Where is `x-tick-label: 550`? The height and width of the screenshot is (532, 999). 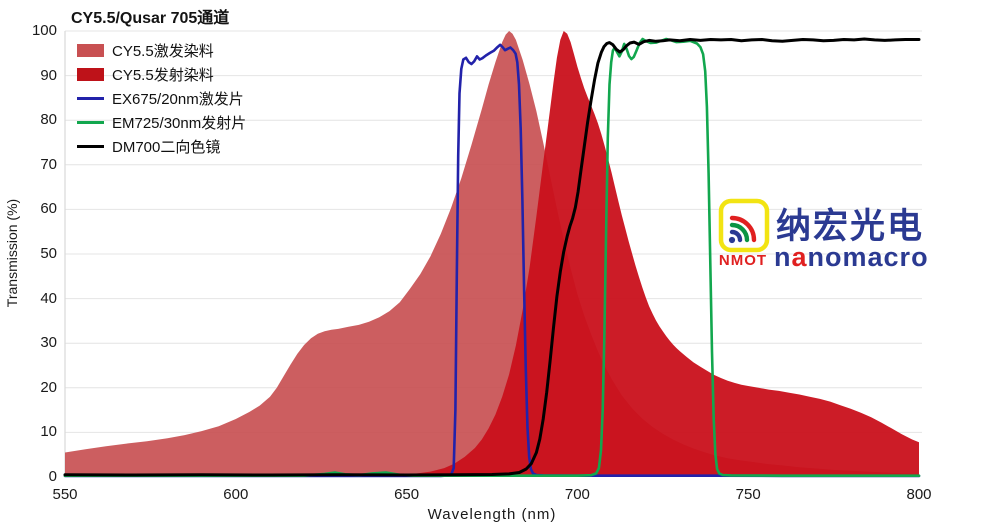 x-tick-label: 550 is located at coordinates (65, 494).